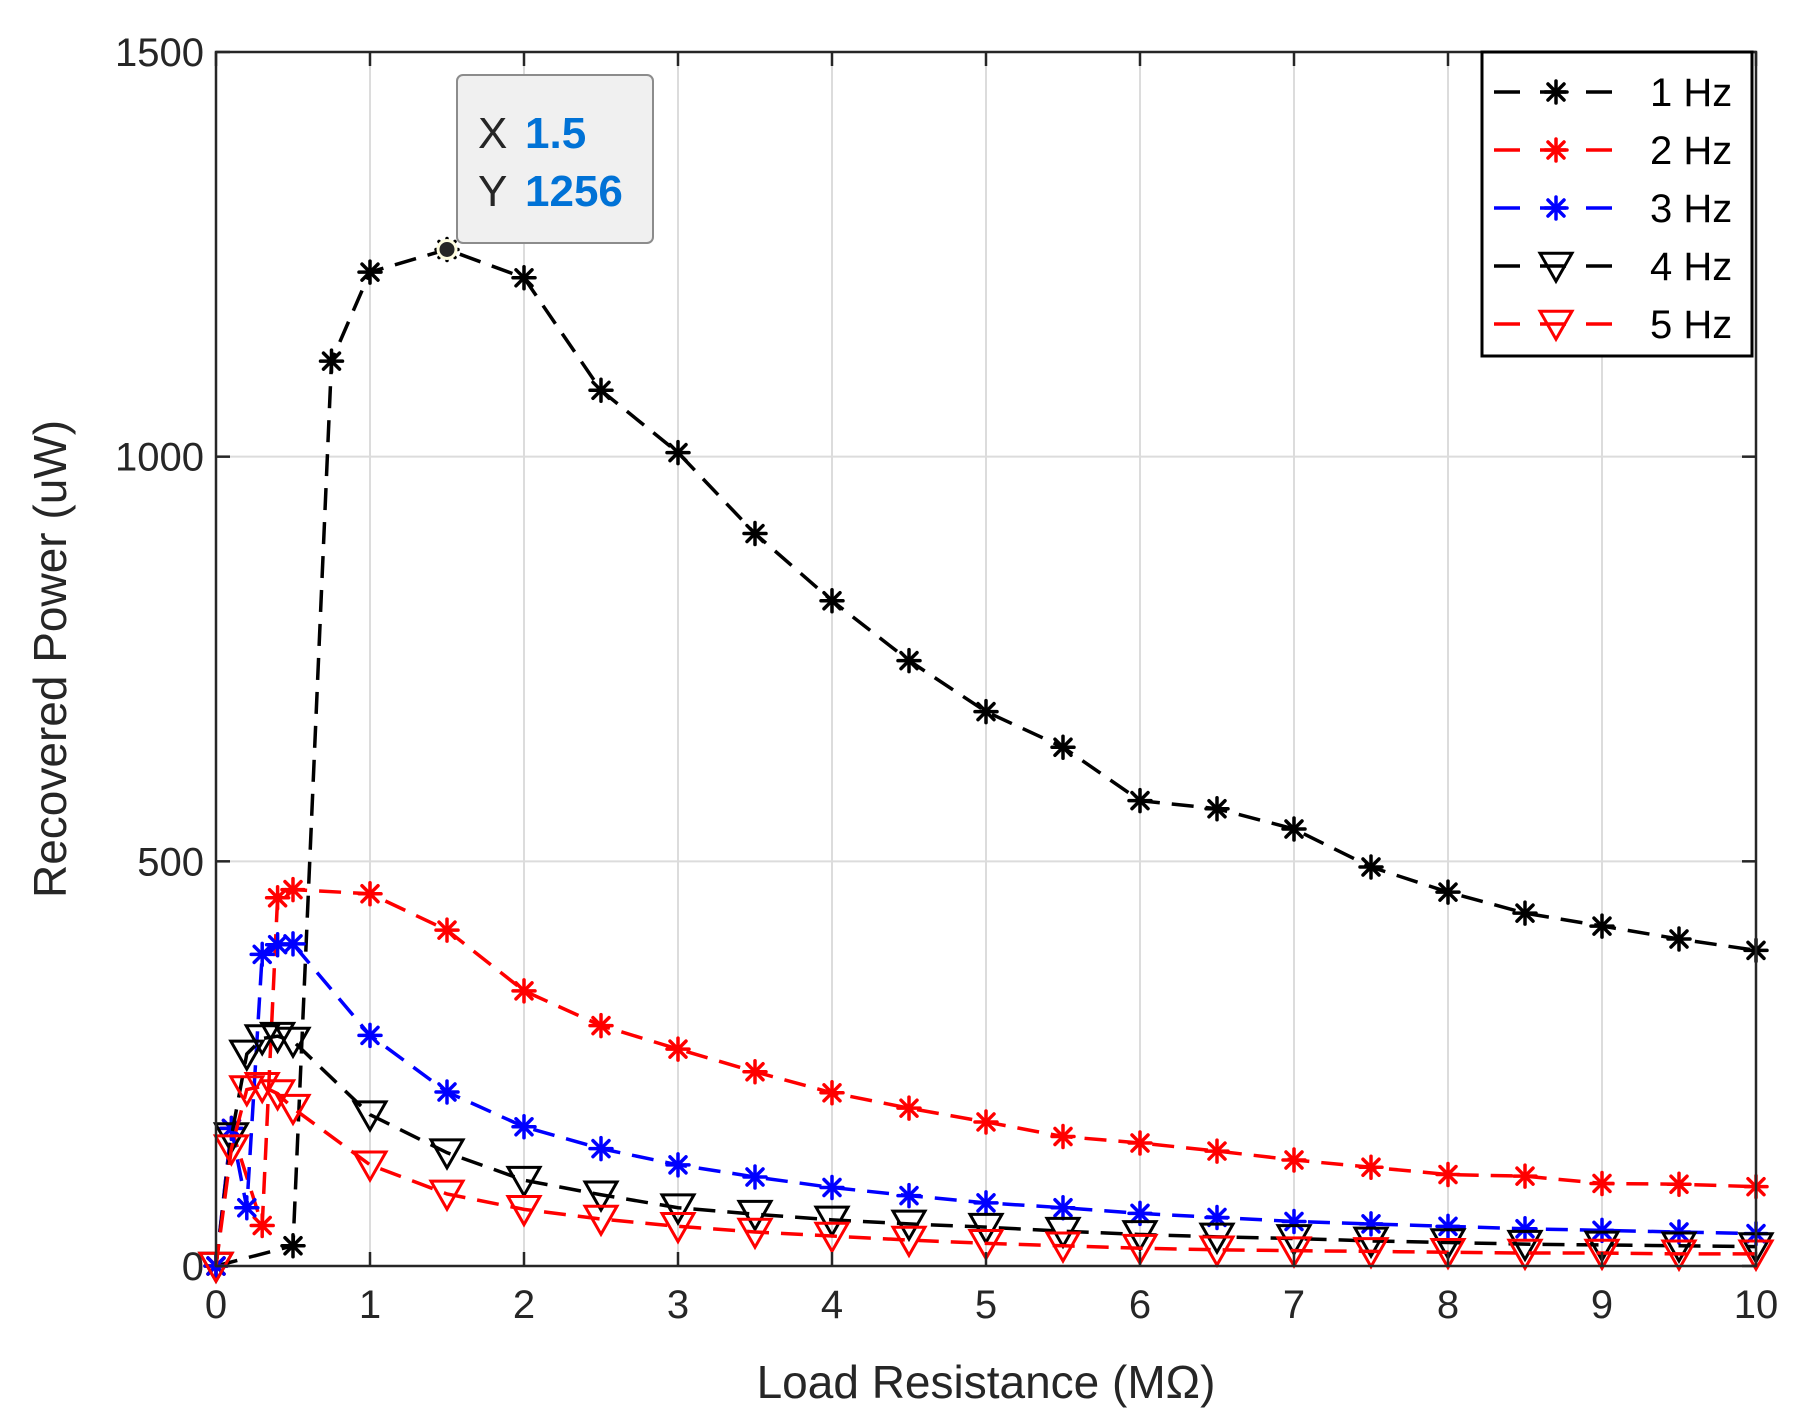 This screenshot has height=1423, width=1806. What do you see at coordinates (1294, 1305) in the screenshot?
I see `x-tick-label: 7` at bounding box center [1294, 1305].